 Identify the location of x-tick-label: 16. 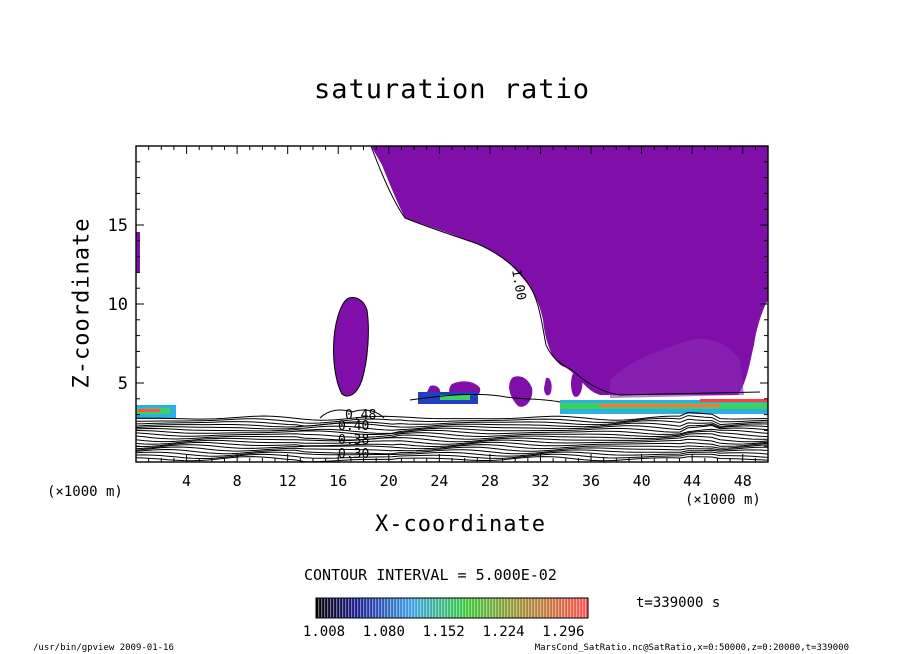
(338, 481).